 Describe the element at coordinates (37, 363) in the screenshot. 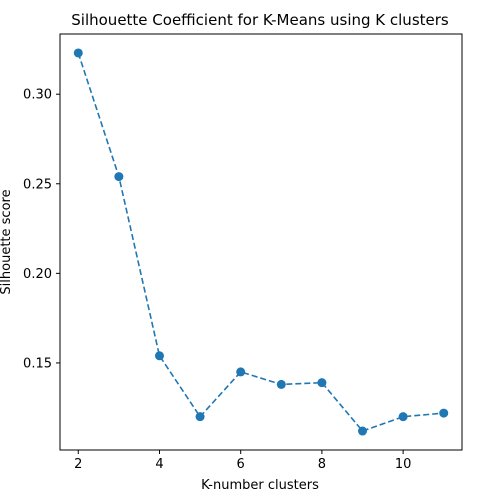

I see `y-tick-label: 0.15` at that location.